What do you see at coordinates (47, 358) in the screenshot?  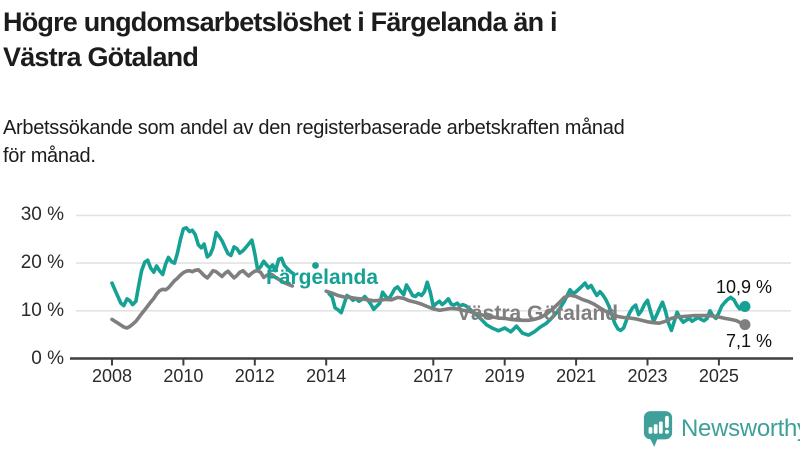 I see `y-tick-label: 0 %` at bounding box center [47, 358].